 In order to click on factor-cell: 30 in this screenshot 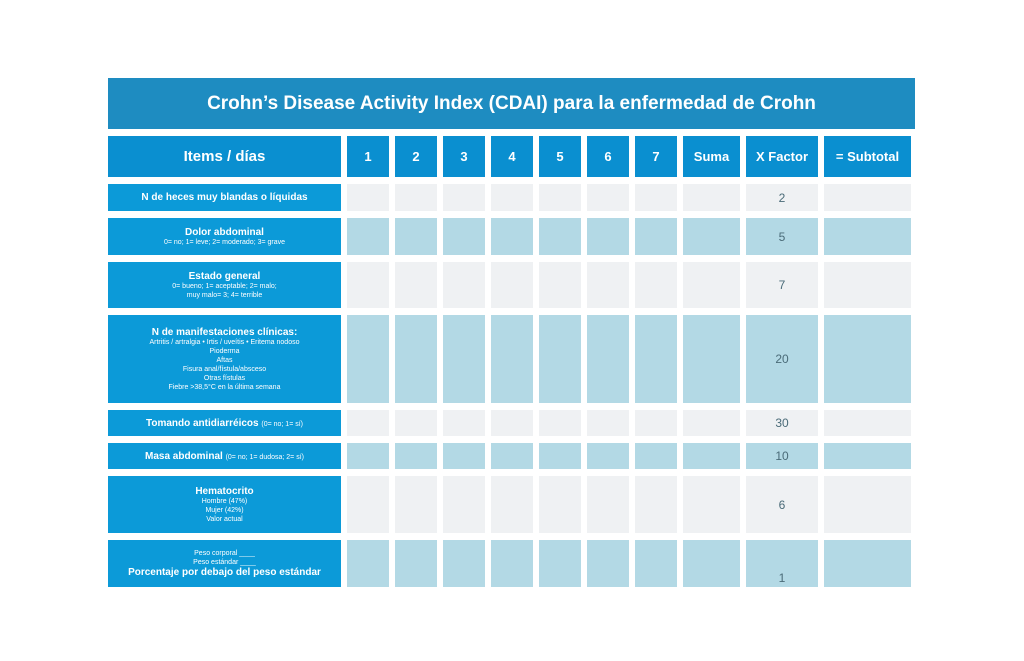, I will do `click(782, 423)`.